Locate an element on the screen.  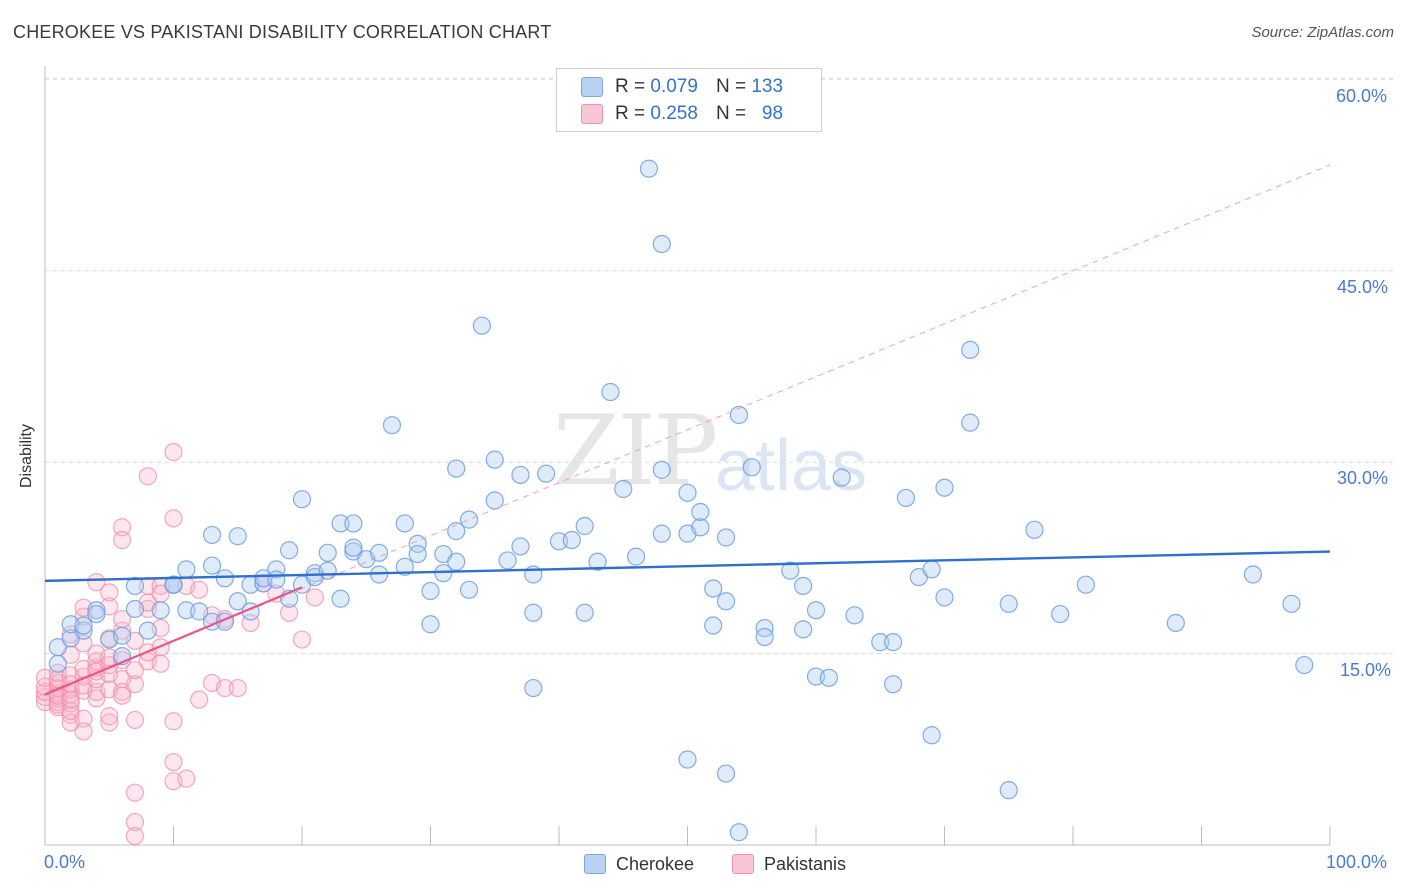
y-tick-label-15: 15.0% is located at coordinates (1366, 670).